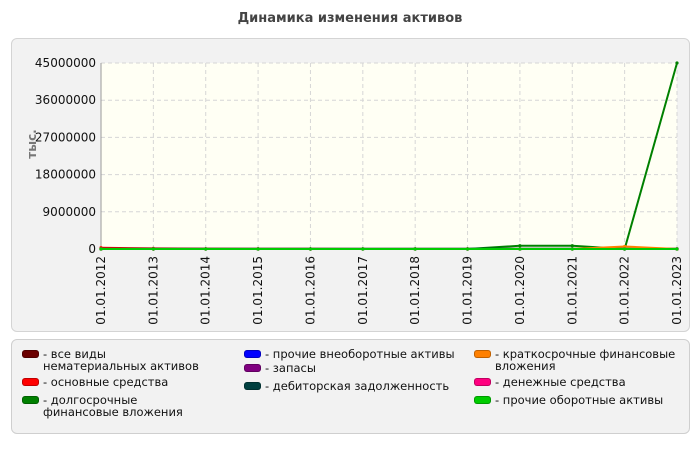 This screenshot has width=700, height=450. Describe the element at coordinates (310, 290) in the screenshot. I see `x-tick-label: 01.01.2016` at that location.